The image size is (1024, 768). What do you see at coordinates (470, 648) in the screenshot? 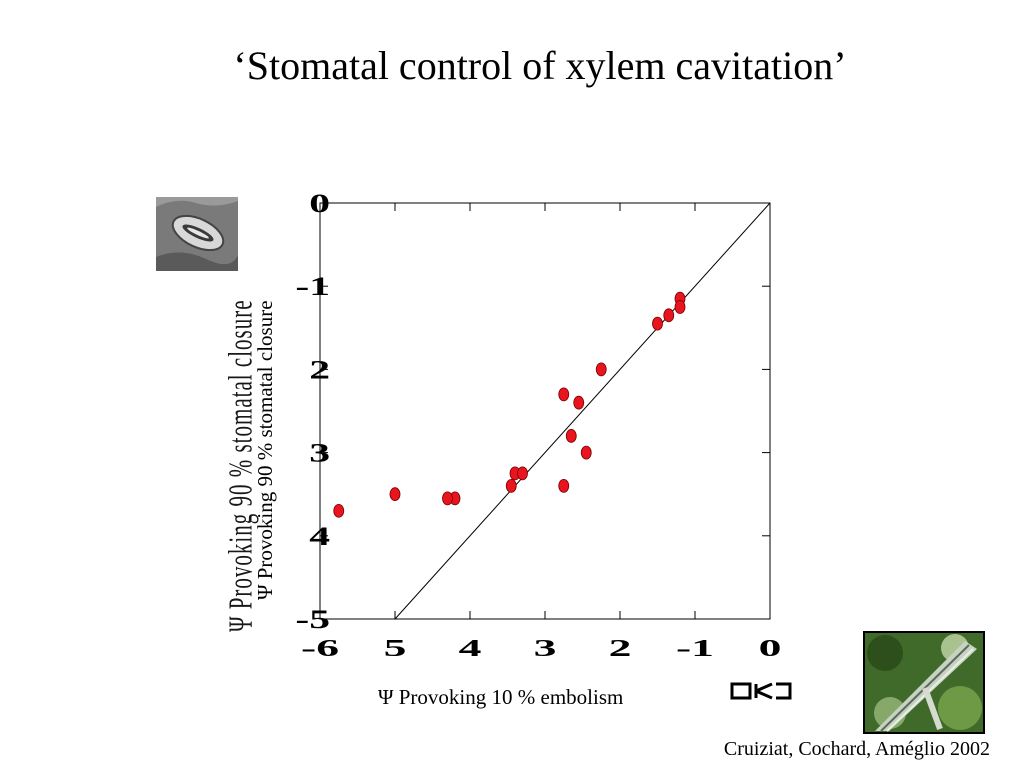
I see `x-tick-label: 4` at bounding box center [470, 648].